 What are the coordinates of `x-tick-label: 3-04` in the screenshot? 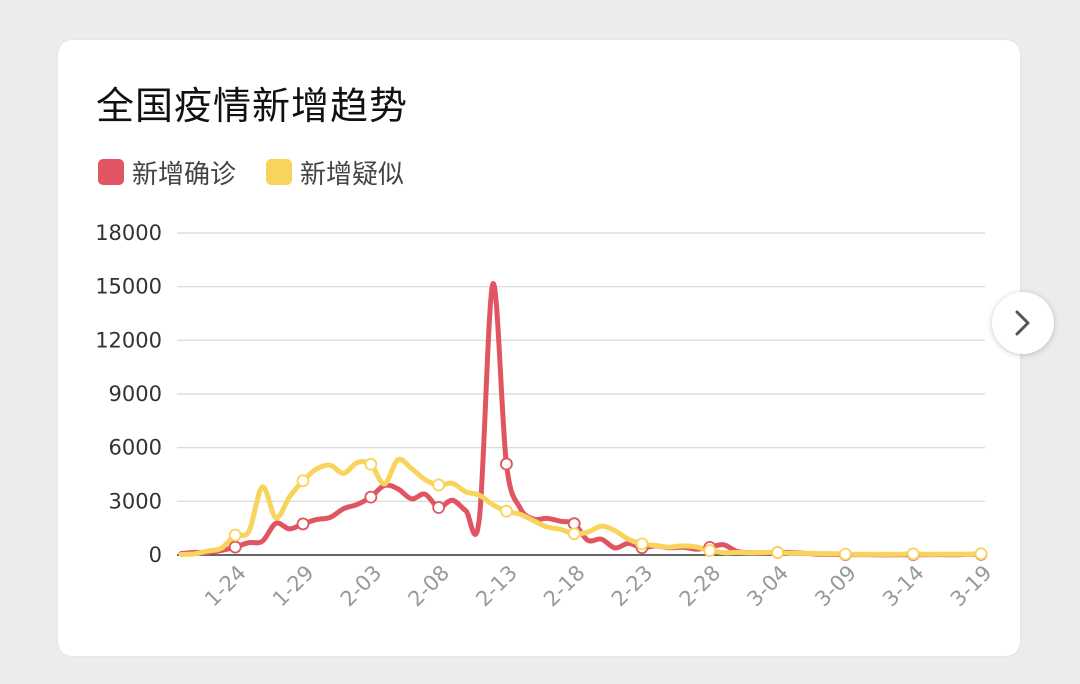 It's located at (767, 586).